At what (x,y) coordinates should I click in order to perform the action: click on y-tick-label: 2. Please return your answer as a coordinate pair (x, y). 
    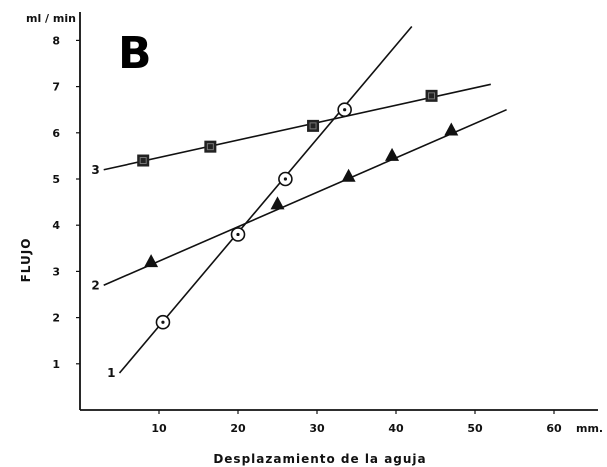
    Looking at the image, I should click on (56, 318).